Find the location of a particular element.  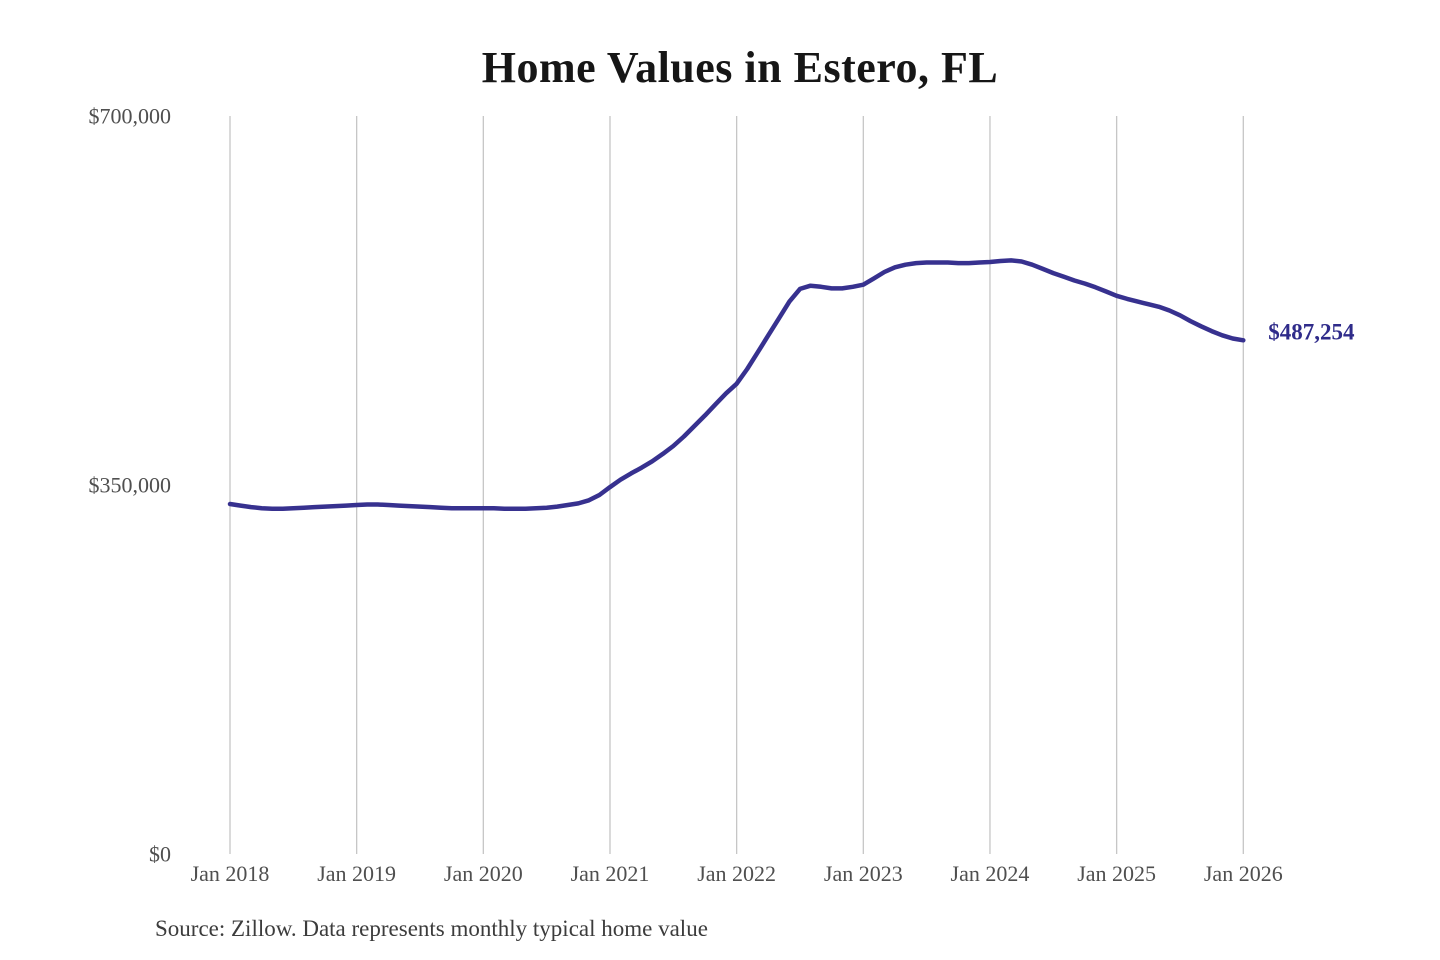

x-tick-label: Jan 2022 is located at coordinates (736, 873).